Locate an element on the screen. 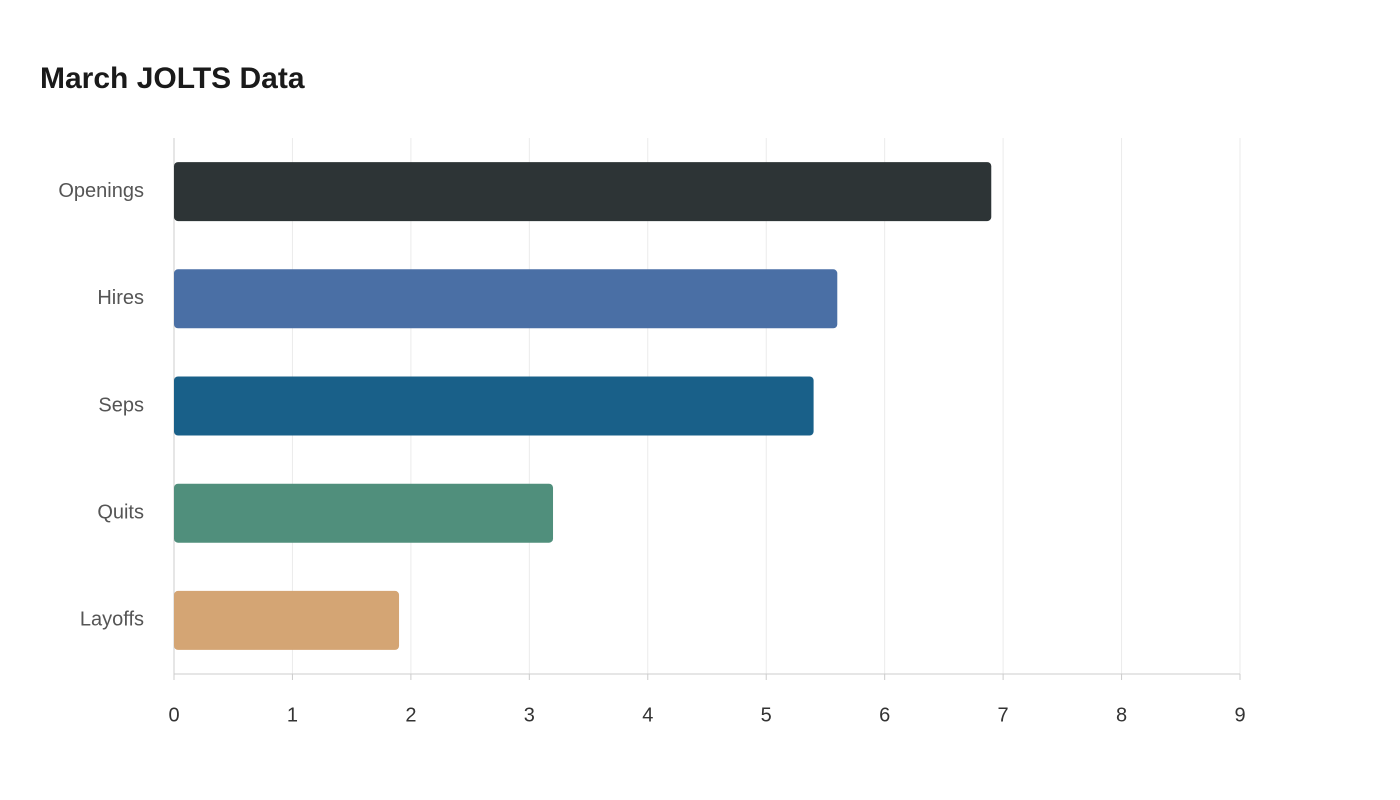  x-tick-label: 0 is located at coordinates (173, 715).